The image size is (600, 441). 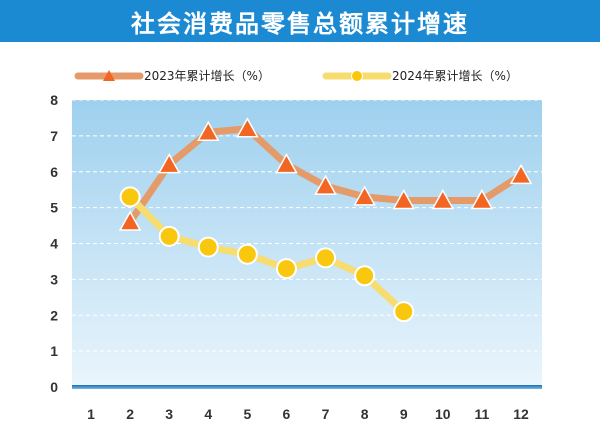 I want to click on y-tick-label: 8, so click(x=54, y=100).